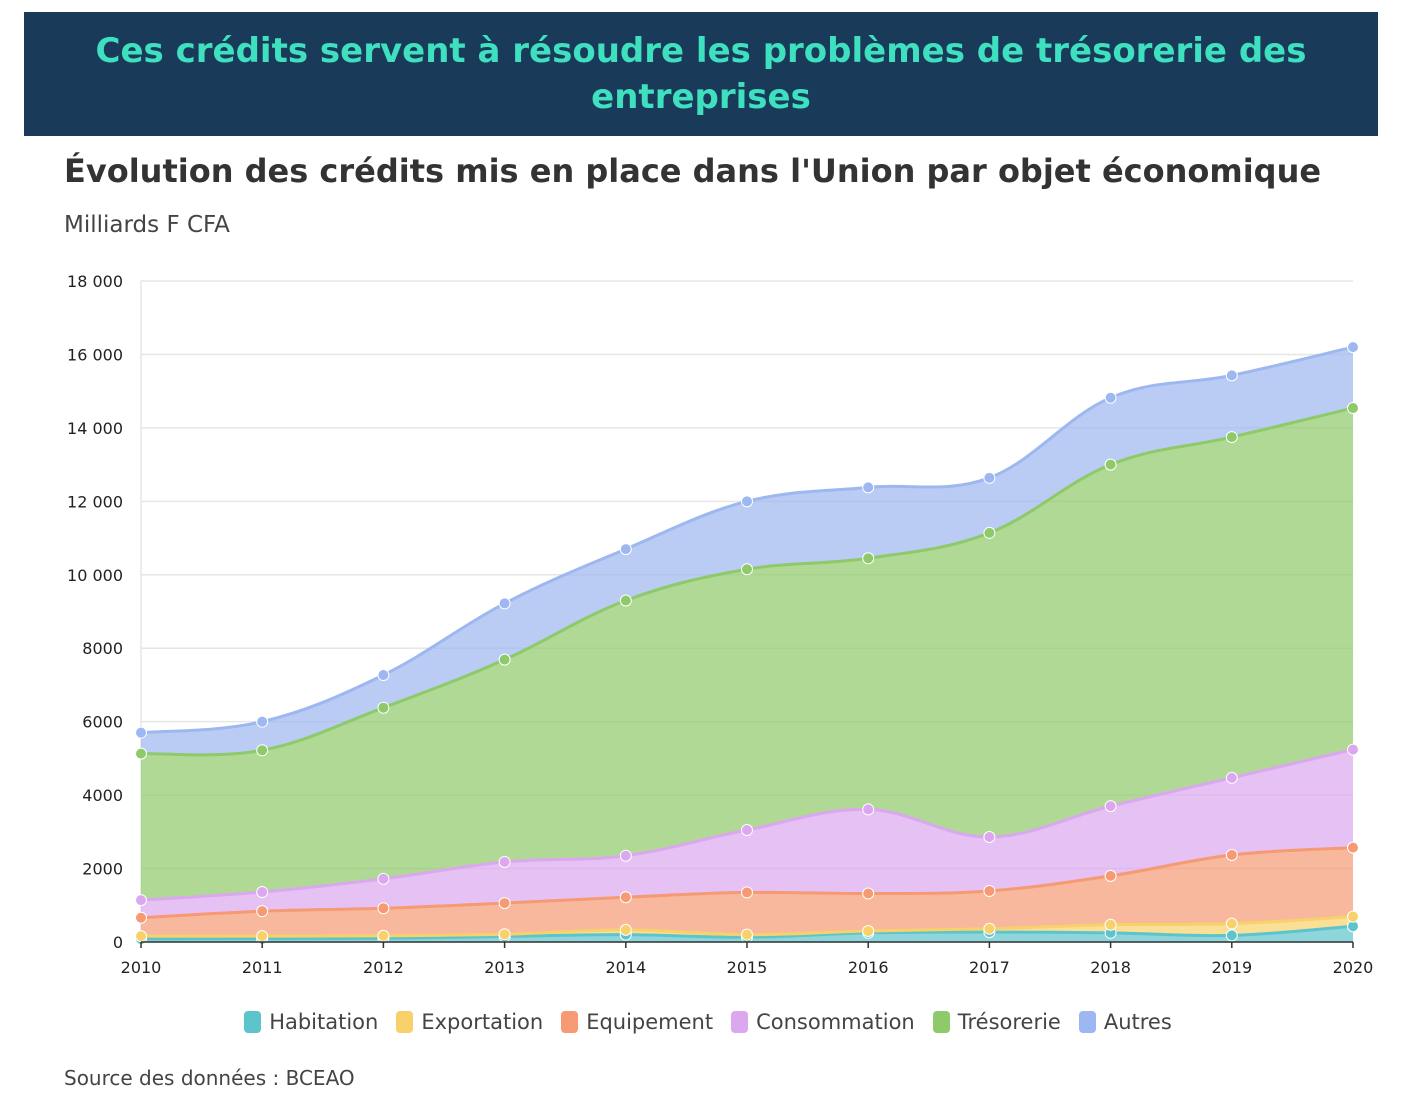  What do you see at coordinates (1009, 1022) in the screenshot?
I see `legend-label: Trésorerie` at bounding box center [1009, 1022].